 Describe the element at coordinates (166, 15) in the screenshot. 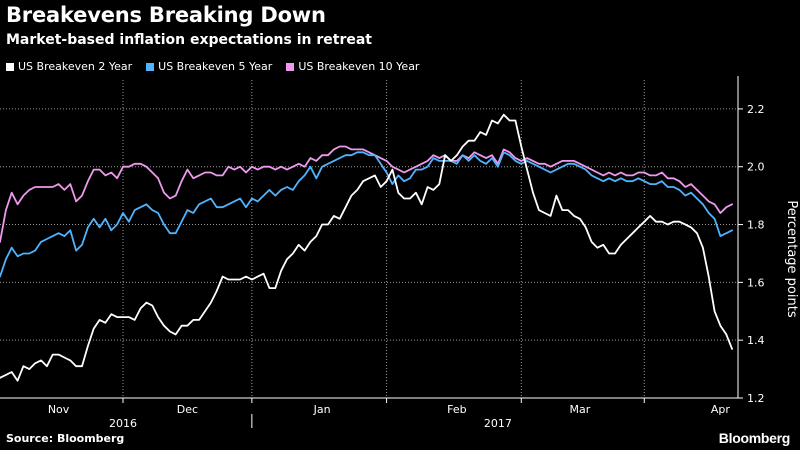

I see `chart-title: Breakevens Breaking Down` at that location.